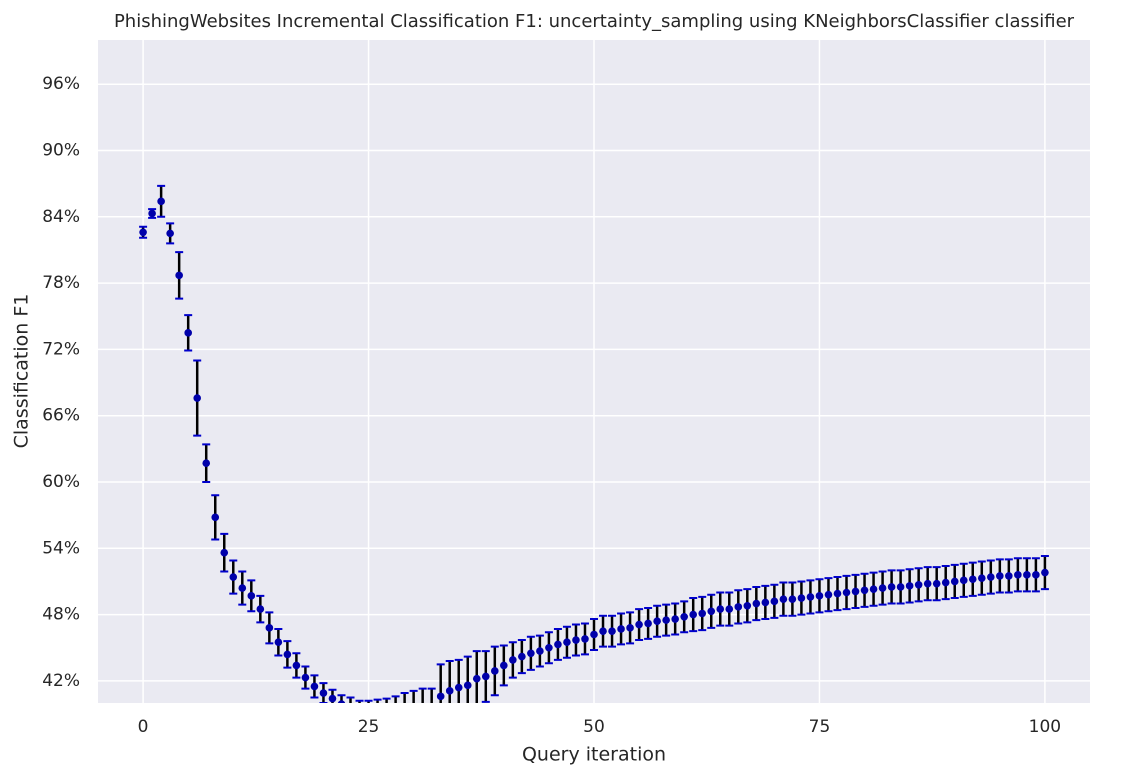 The image size is (1122, 779). I want to click on x-tick-label: 25, so click(369, 727).